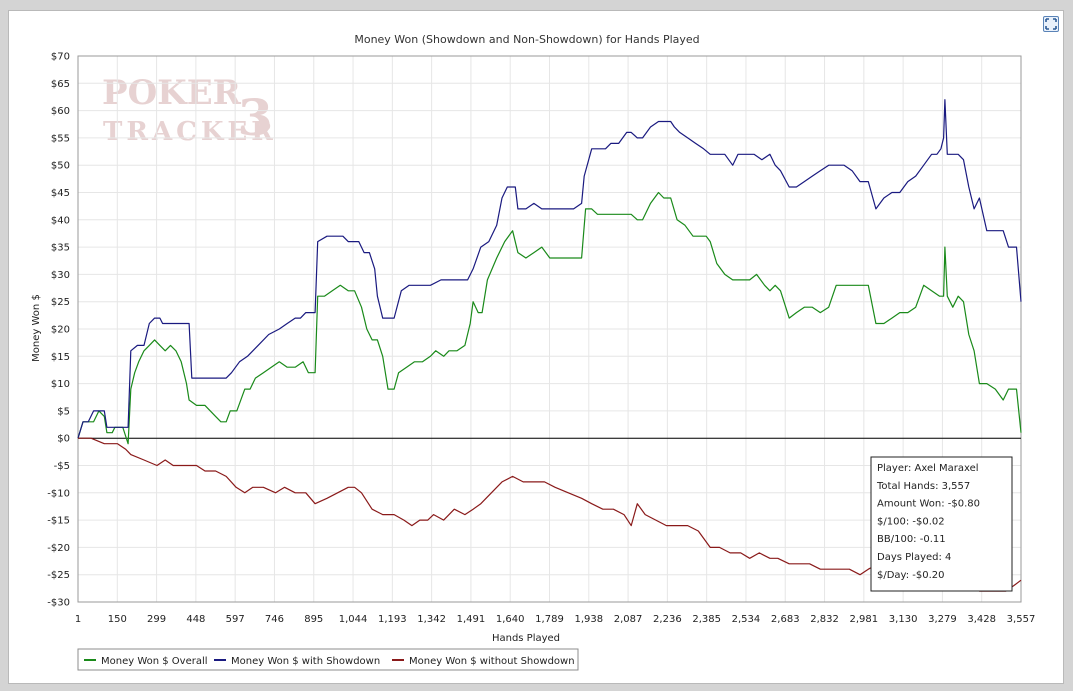 This screenshot has width=1073, height=691. I want to click on x-tick-label: 2,236, so click(667, 619).